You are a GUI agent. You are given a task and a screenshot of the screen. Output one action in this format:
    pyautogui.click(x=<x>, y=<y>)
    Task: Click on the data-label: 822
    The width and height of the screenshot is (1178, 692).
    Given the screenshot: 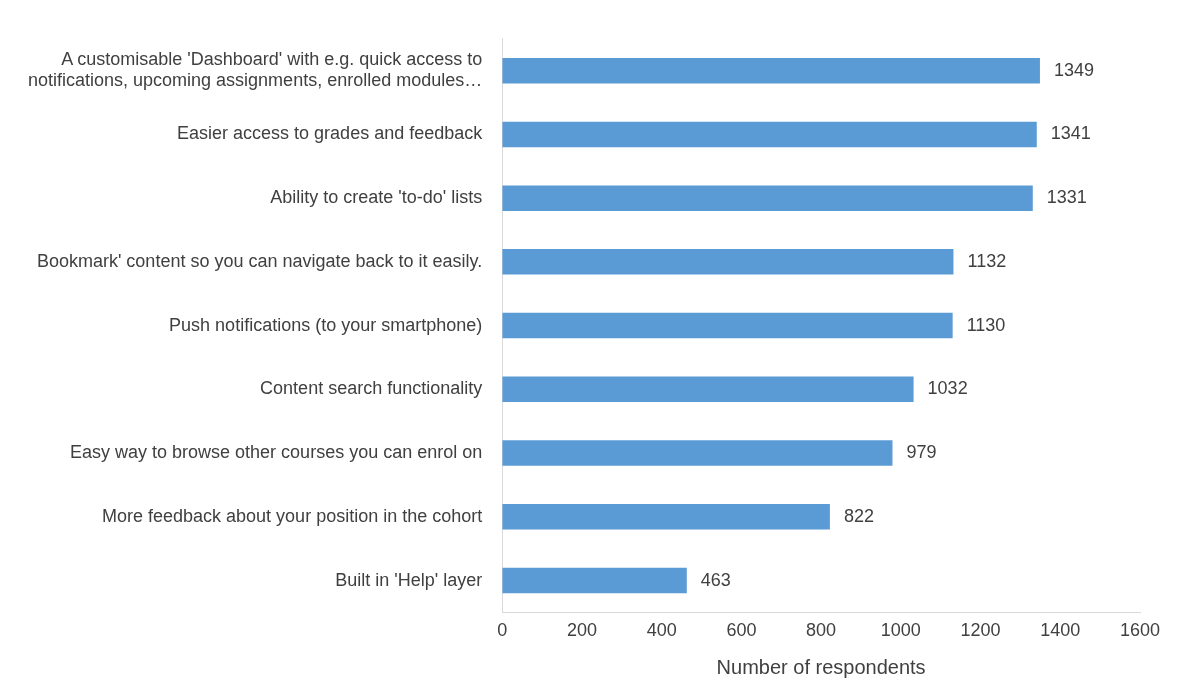 What is the action you would take?
    pyautogui.click(x=858, y=515)
    